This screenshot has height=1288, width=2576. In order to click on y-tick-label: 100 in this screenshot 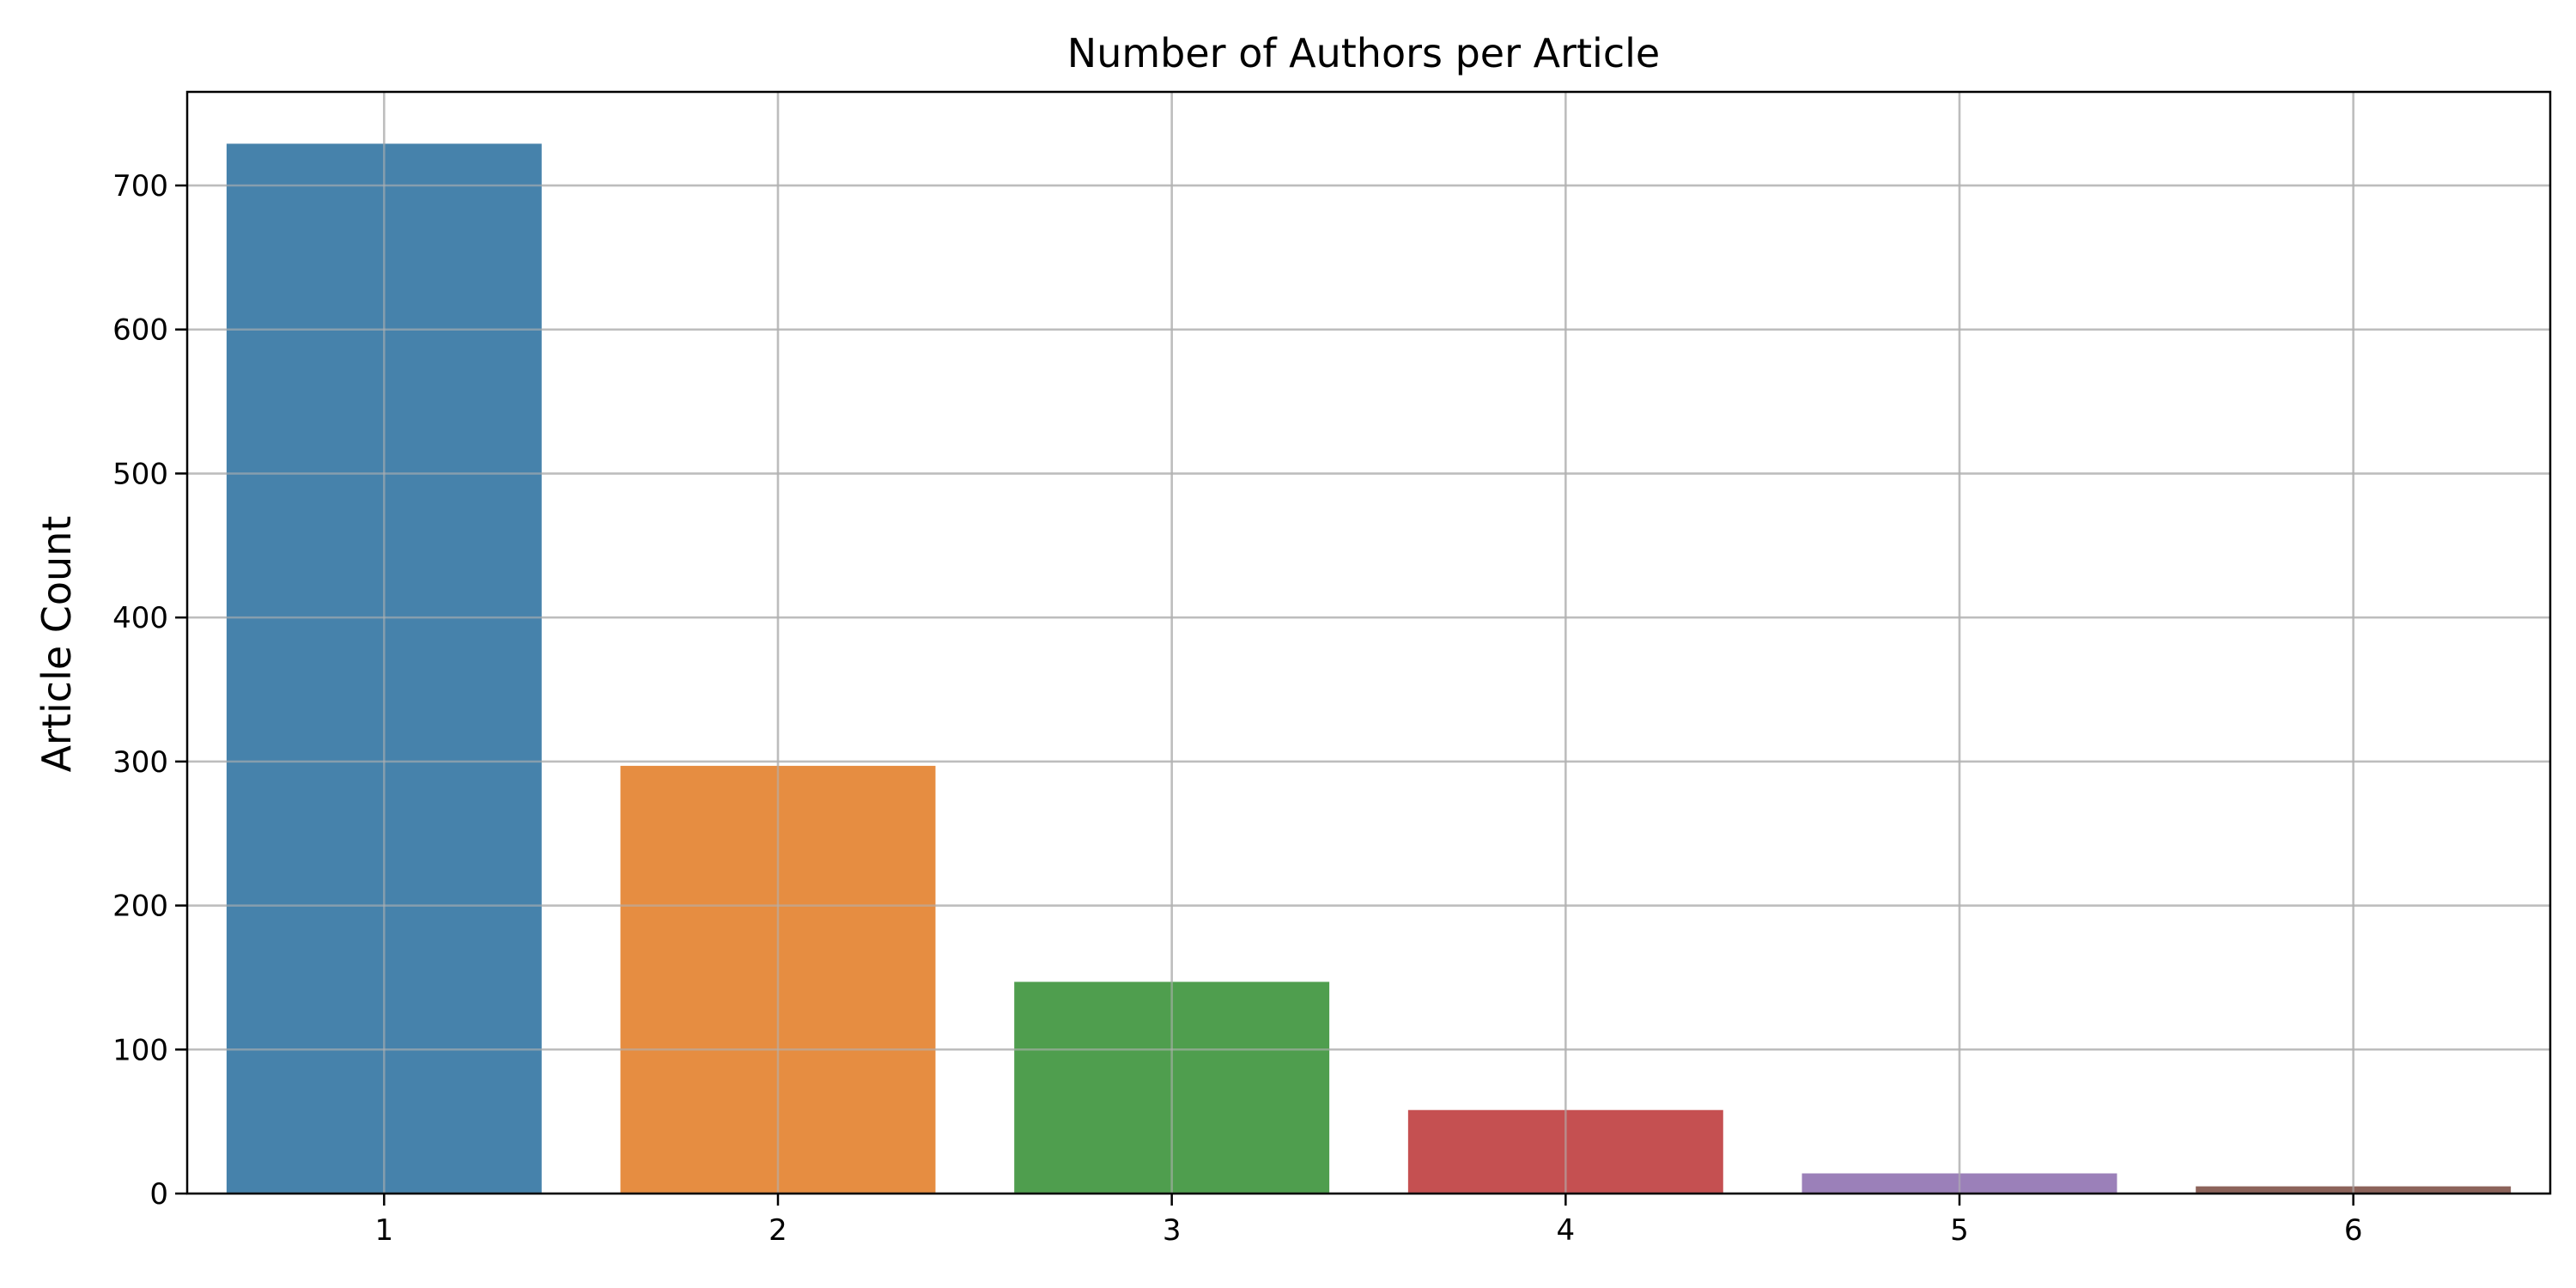, I will do `click(140, 1050)`.